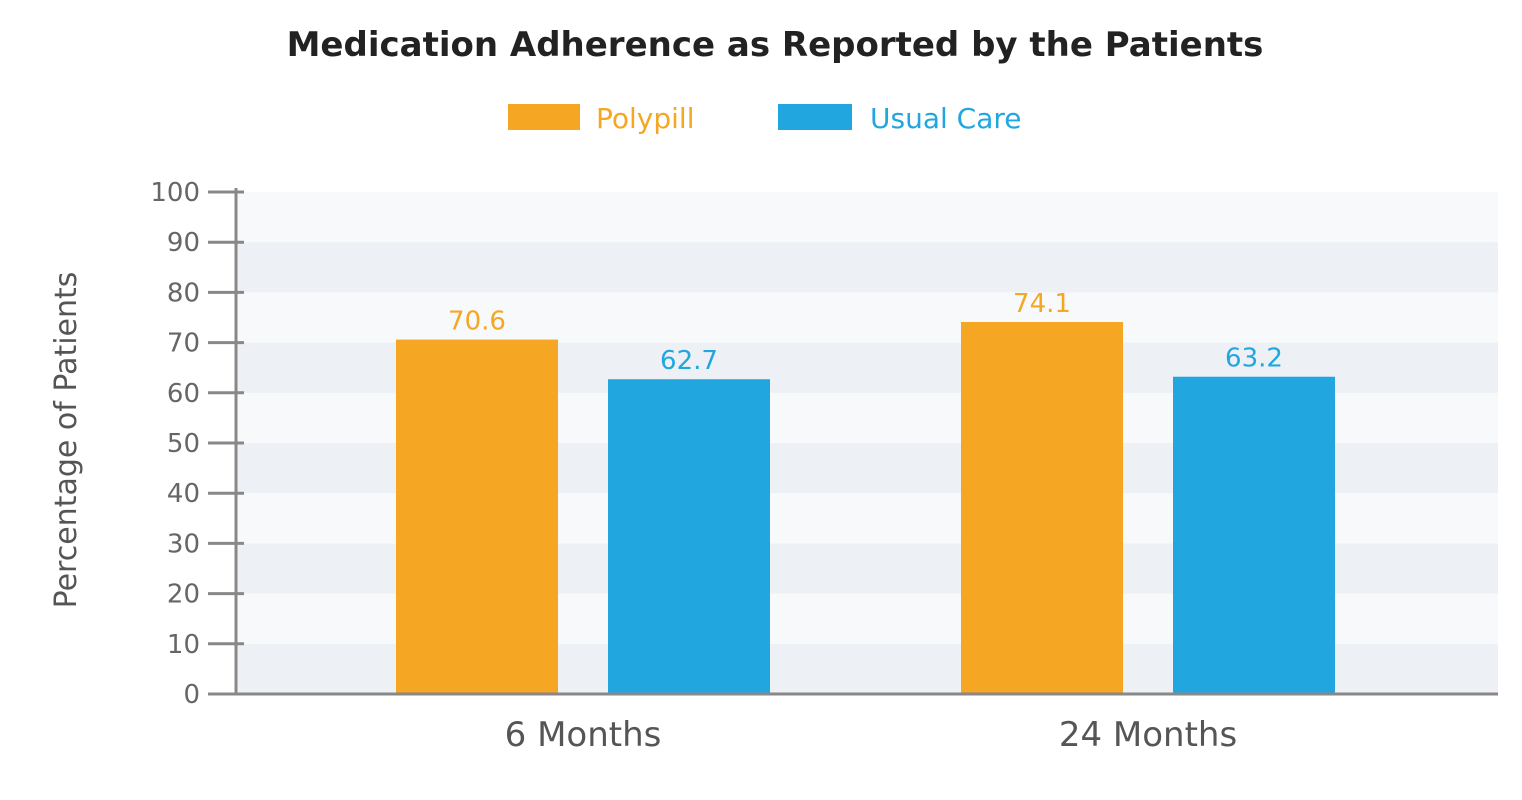 The height and width of the screenshot is (800, 1522). I want to click on y-tick-label: 60, so click(183, 394).